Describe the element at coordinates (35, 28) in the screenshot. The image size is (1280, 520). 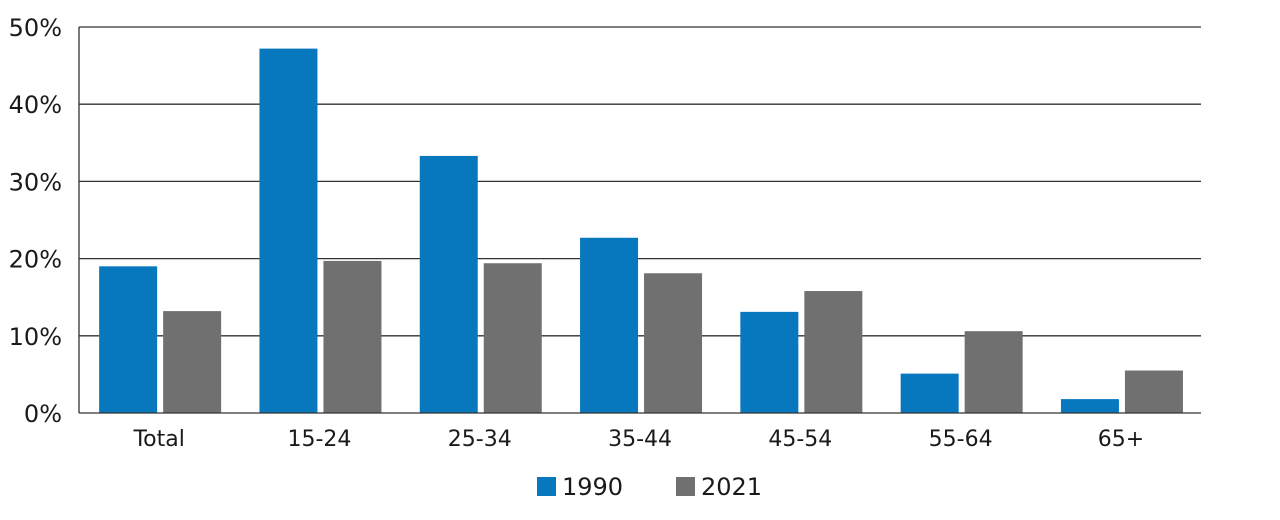
I see `y-tick-label: 50%` at that location.